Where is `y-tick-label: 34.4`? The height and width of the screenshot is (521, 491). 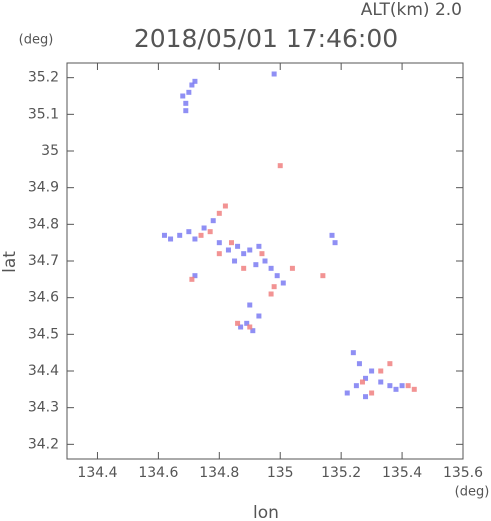
y-tick-label: 34.4 is located at coordinates (43, 371).